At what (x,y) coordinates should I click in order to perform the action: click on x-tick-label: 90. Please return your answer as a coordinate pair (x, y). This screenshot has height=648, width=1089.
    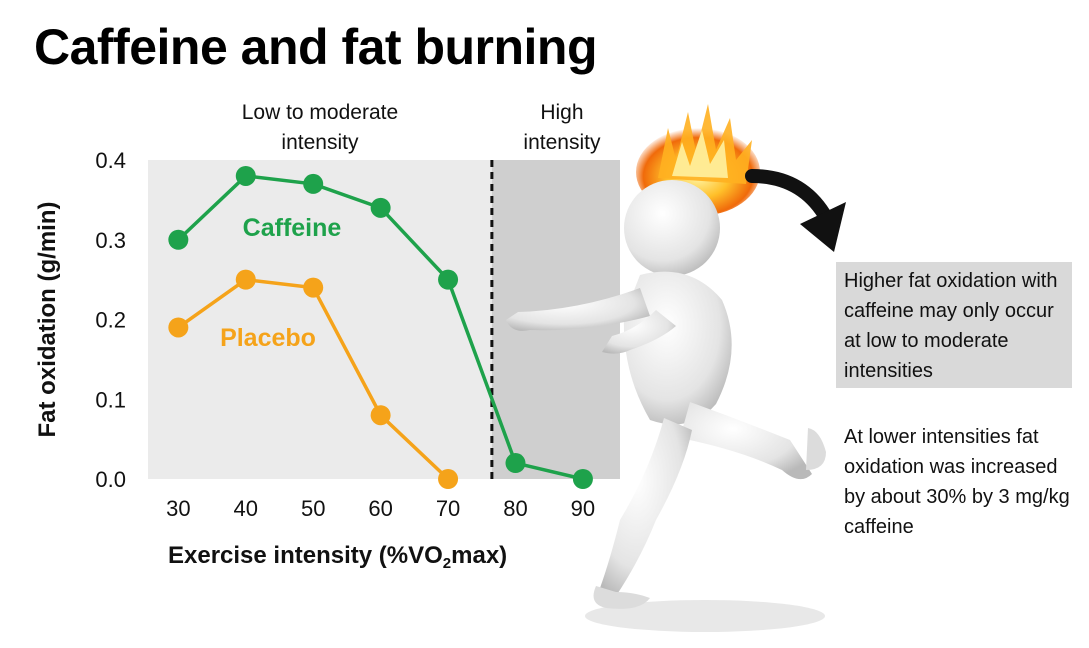
    Looking at the image, I should click on (583, 508).